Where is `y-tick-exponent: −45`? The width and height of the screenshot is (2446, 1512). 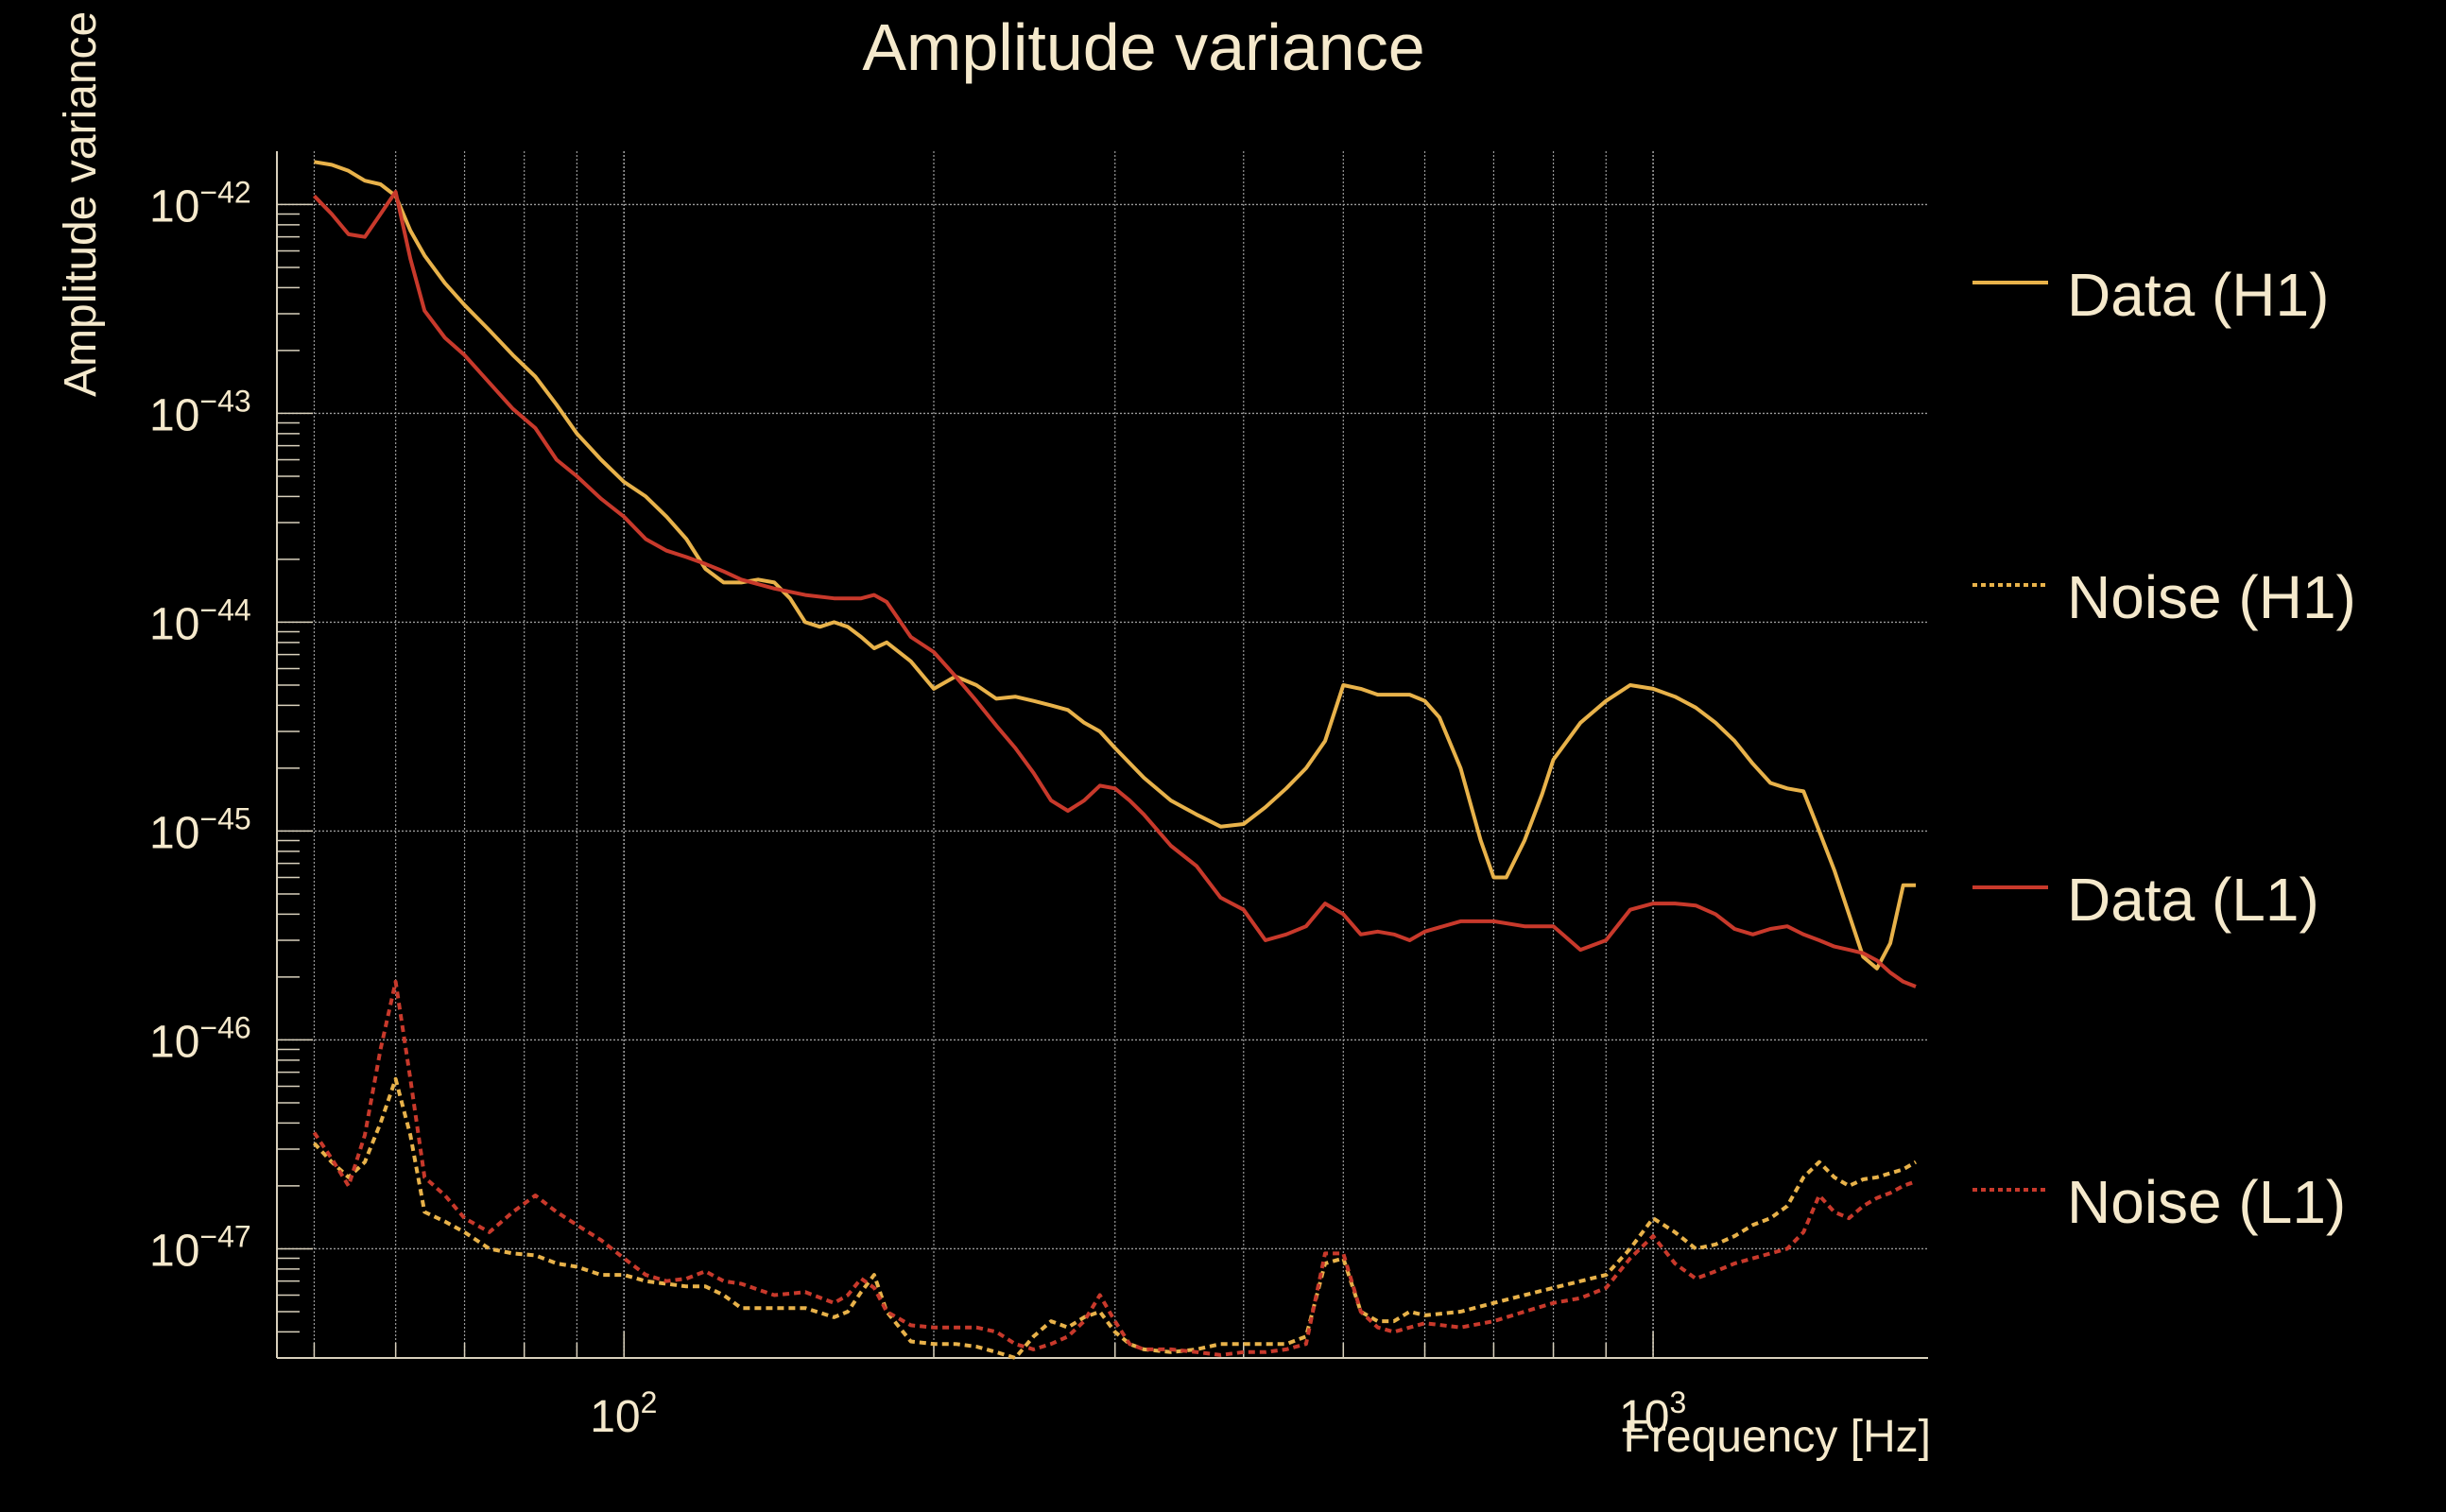
y-tick-exponent: −45 is located at coordinates (225, 818).